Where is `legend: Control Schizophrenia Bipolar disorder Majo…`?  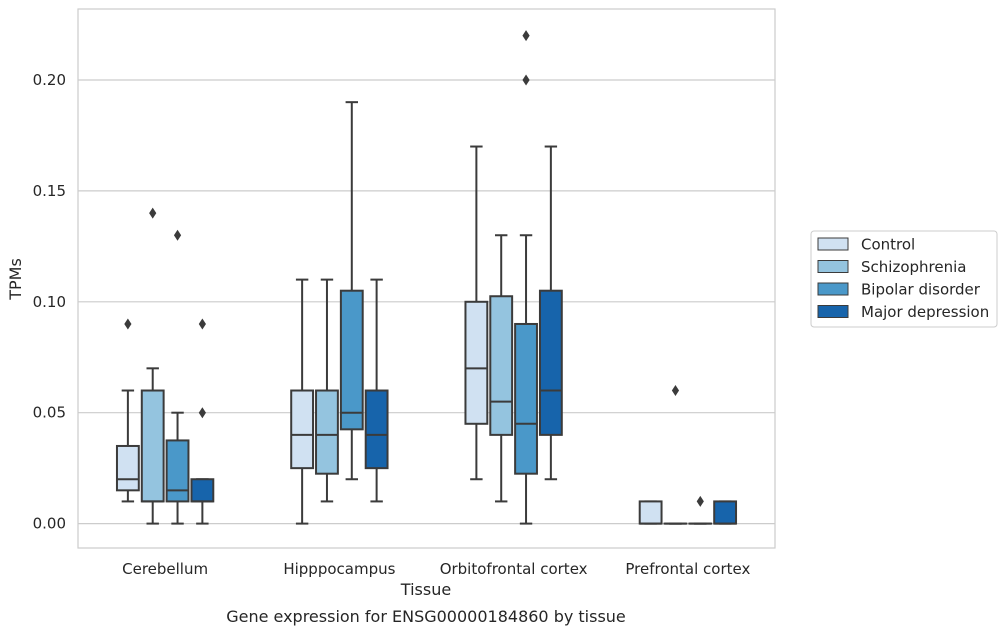 legend: Control Schizophrenia Bipolar disorder Majo… is located at coordinates (904, 279).